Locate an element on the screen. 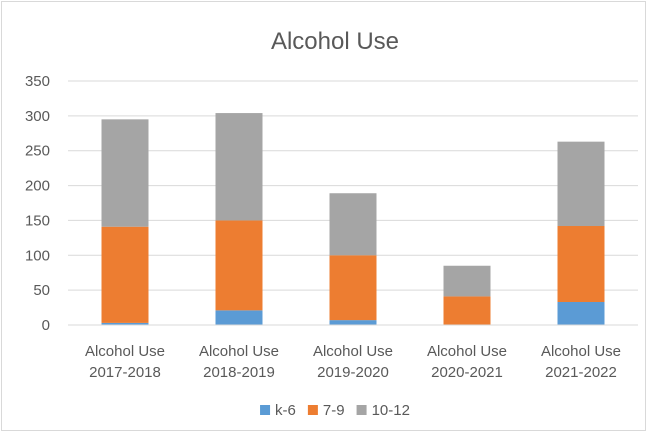 Image resolution: width=647 pixels, height=432 pixels. y-tick-label: 200 is located at coordinates (37, 186).